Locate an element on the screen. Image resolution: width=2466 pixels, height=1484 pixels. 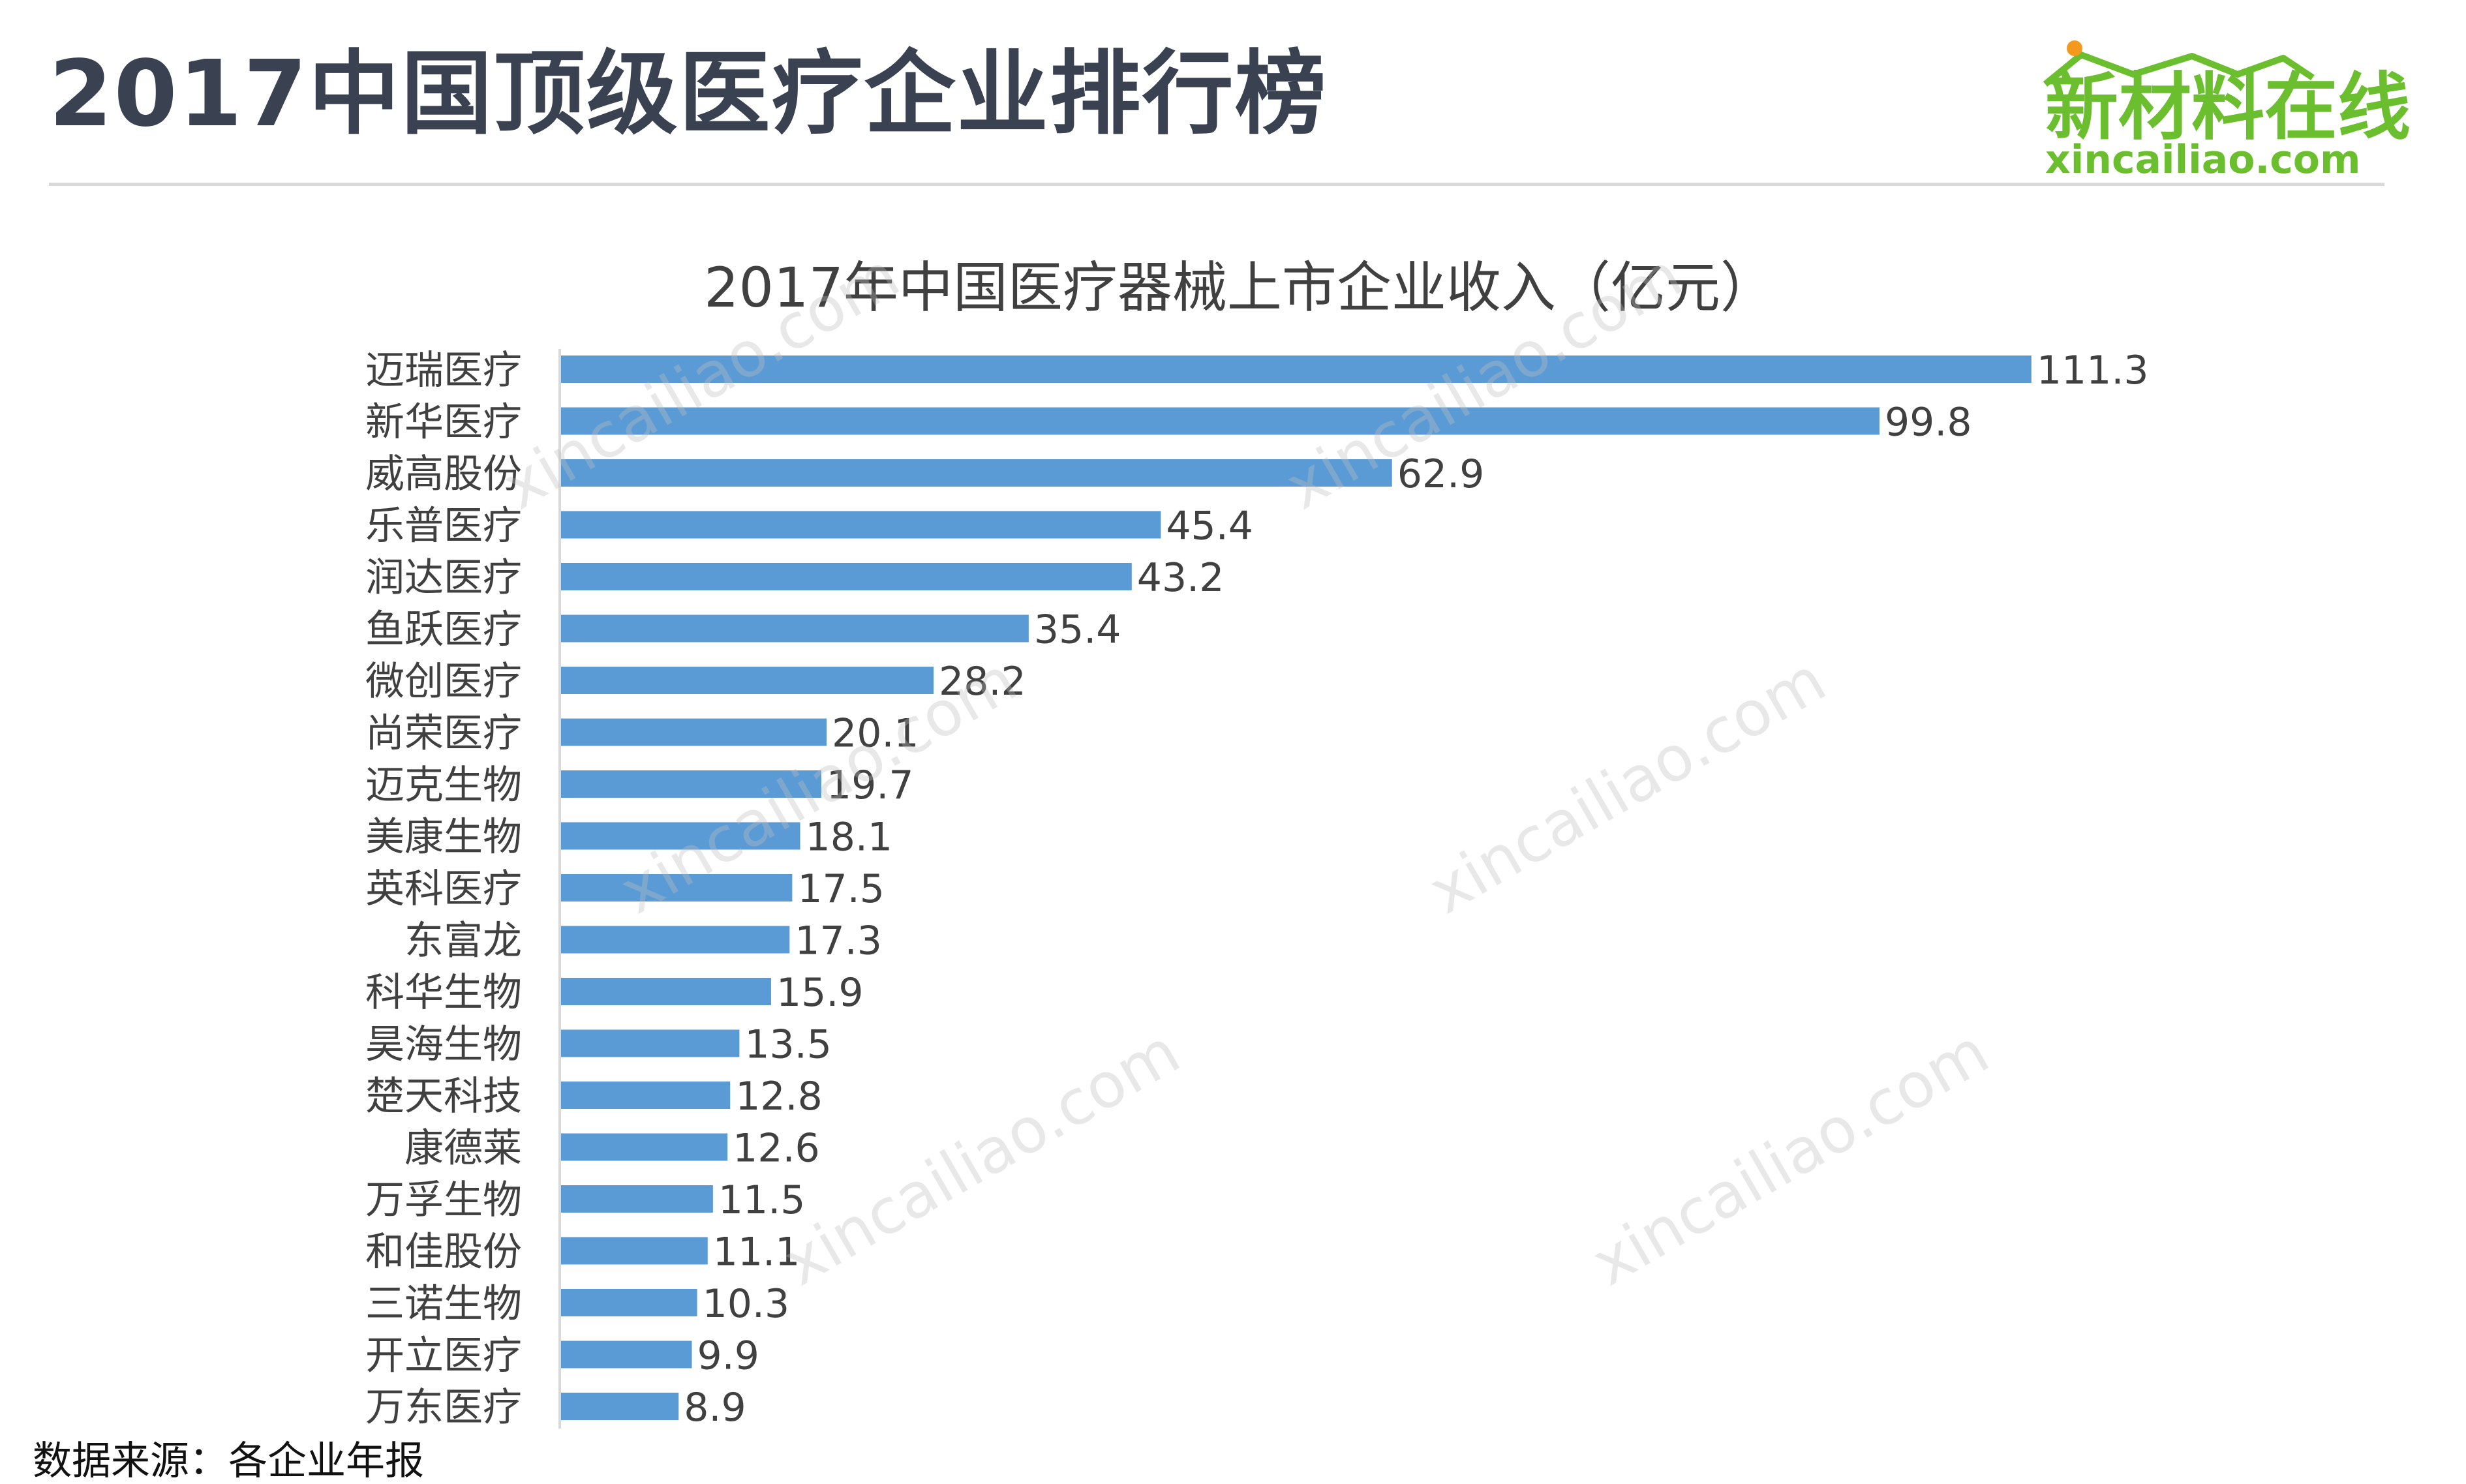
category-label: 康德莱 is located at coordinates (463, 1149).